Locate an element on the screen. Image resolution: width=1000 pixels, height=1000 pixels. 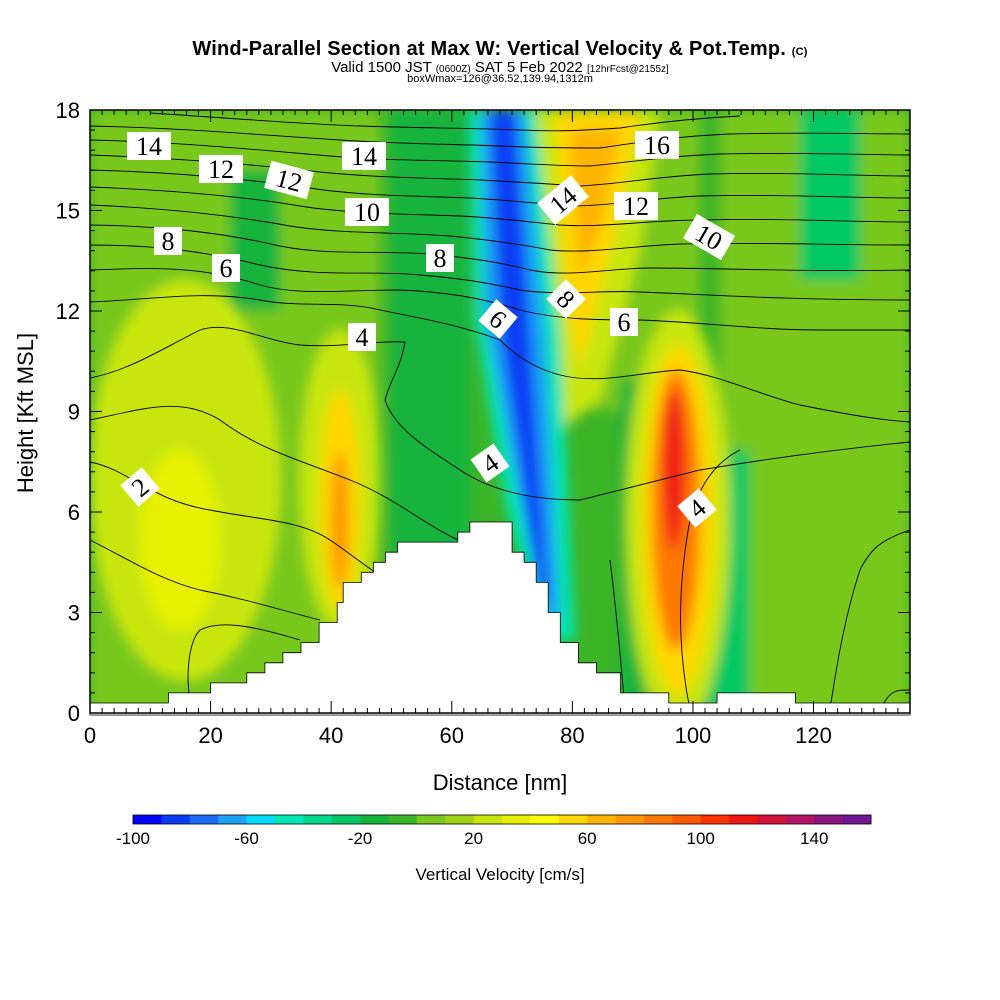
contour-label-text: 4 is located at coordinates (362, 337).